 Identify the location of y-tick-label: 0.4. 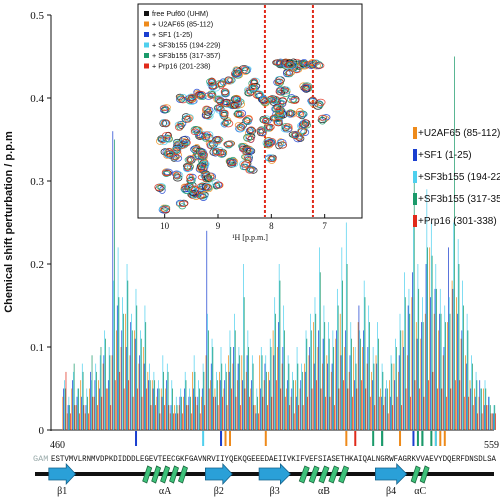
(37, 99).